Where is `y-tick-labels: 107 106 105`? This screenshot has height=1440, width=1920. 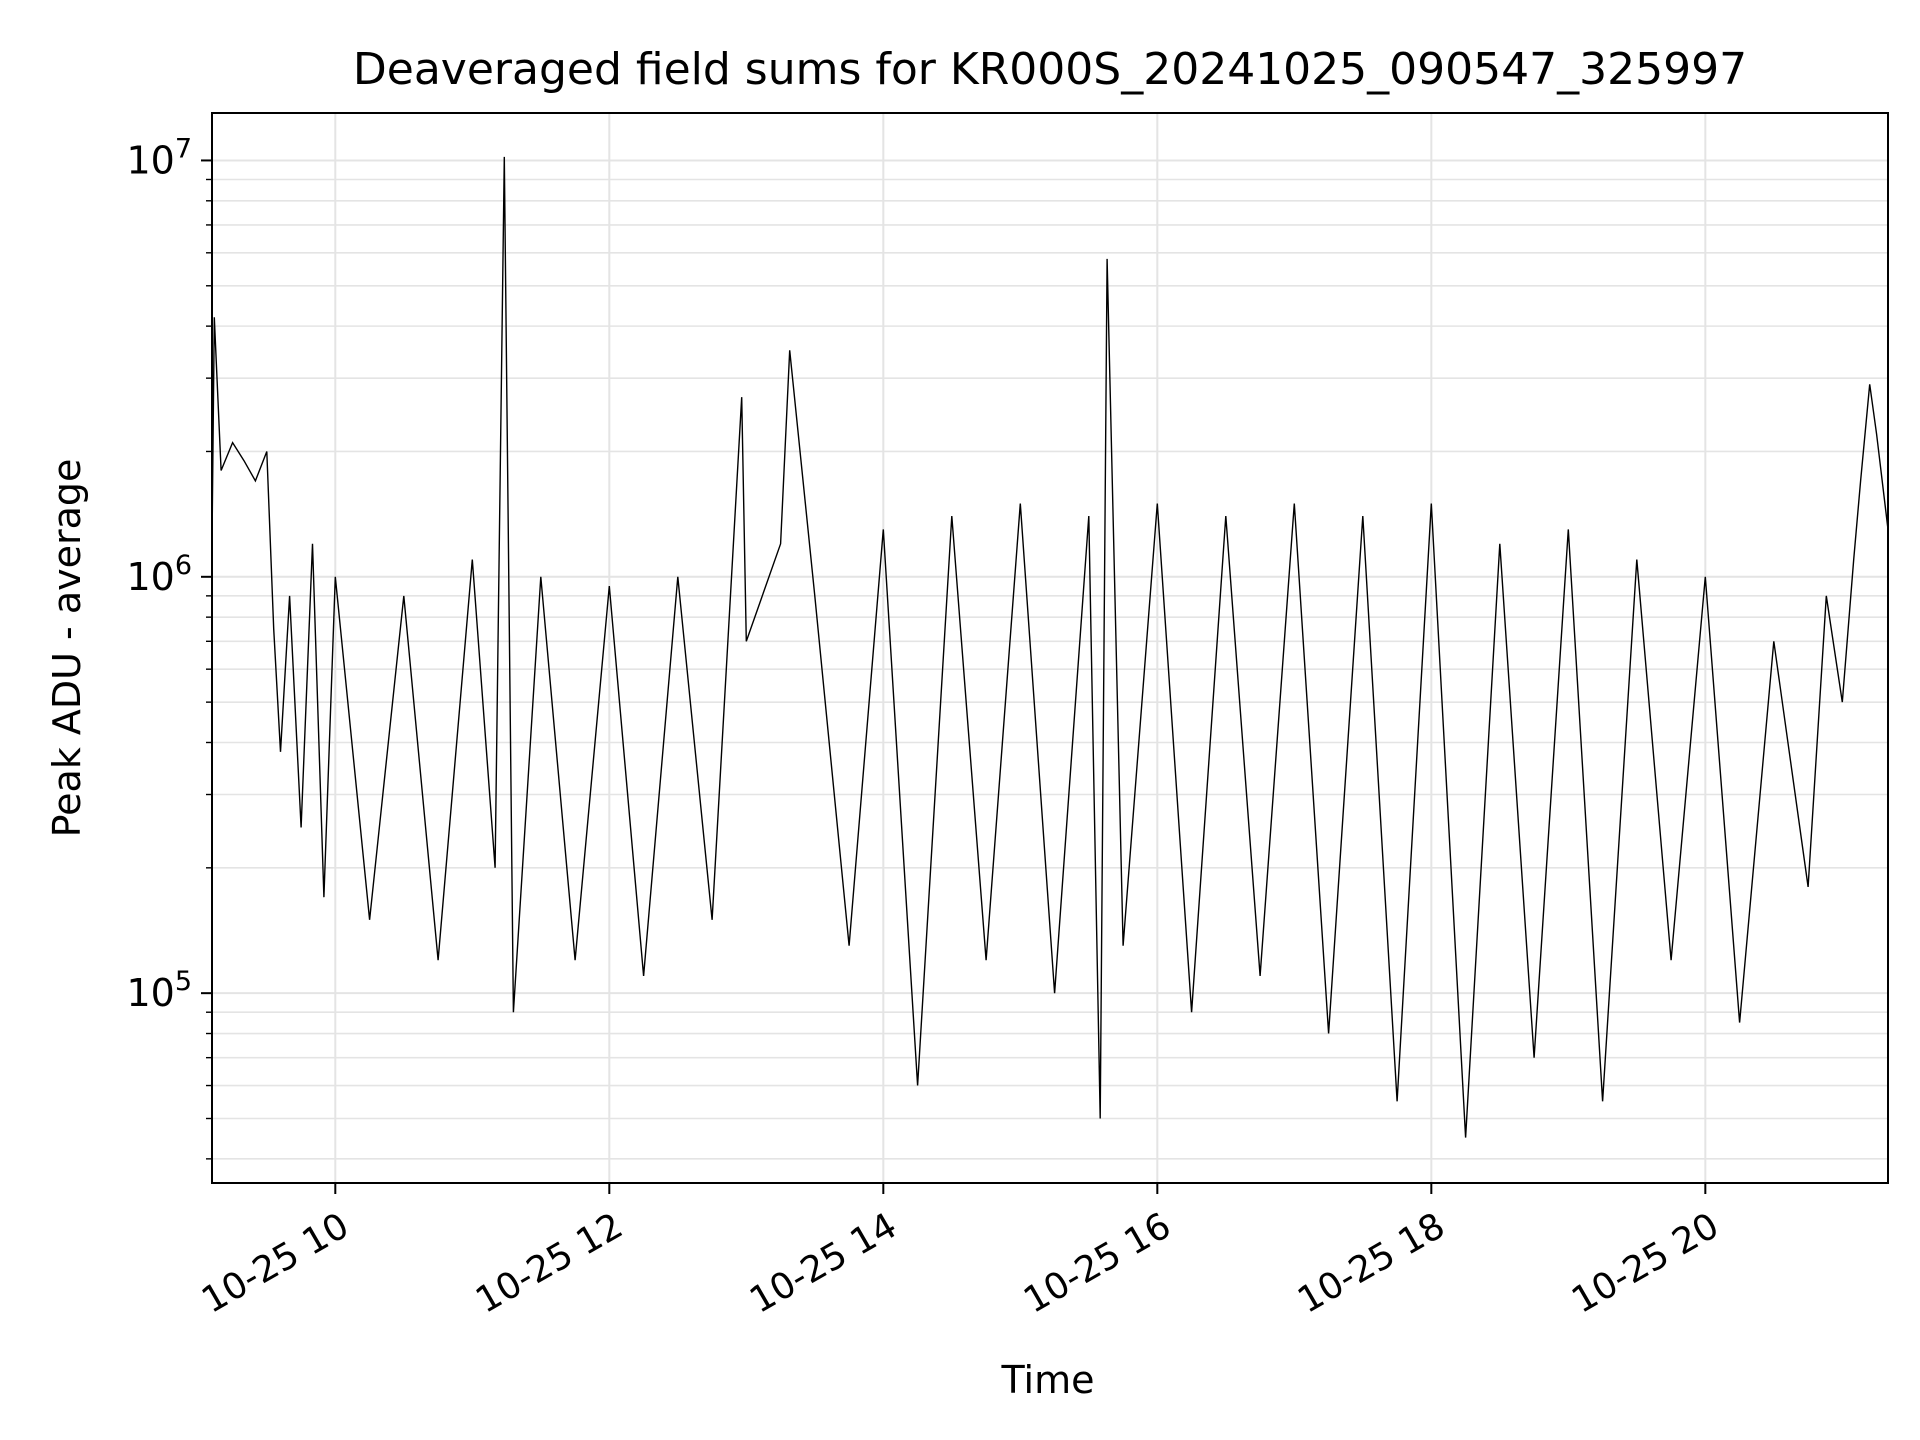
y-tick-labels: 107 106 105 is located at coordinates (159, 574).